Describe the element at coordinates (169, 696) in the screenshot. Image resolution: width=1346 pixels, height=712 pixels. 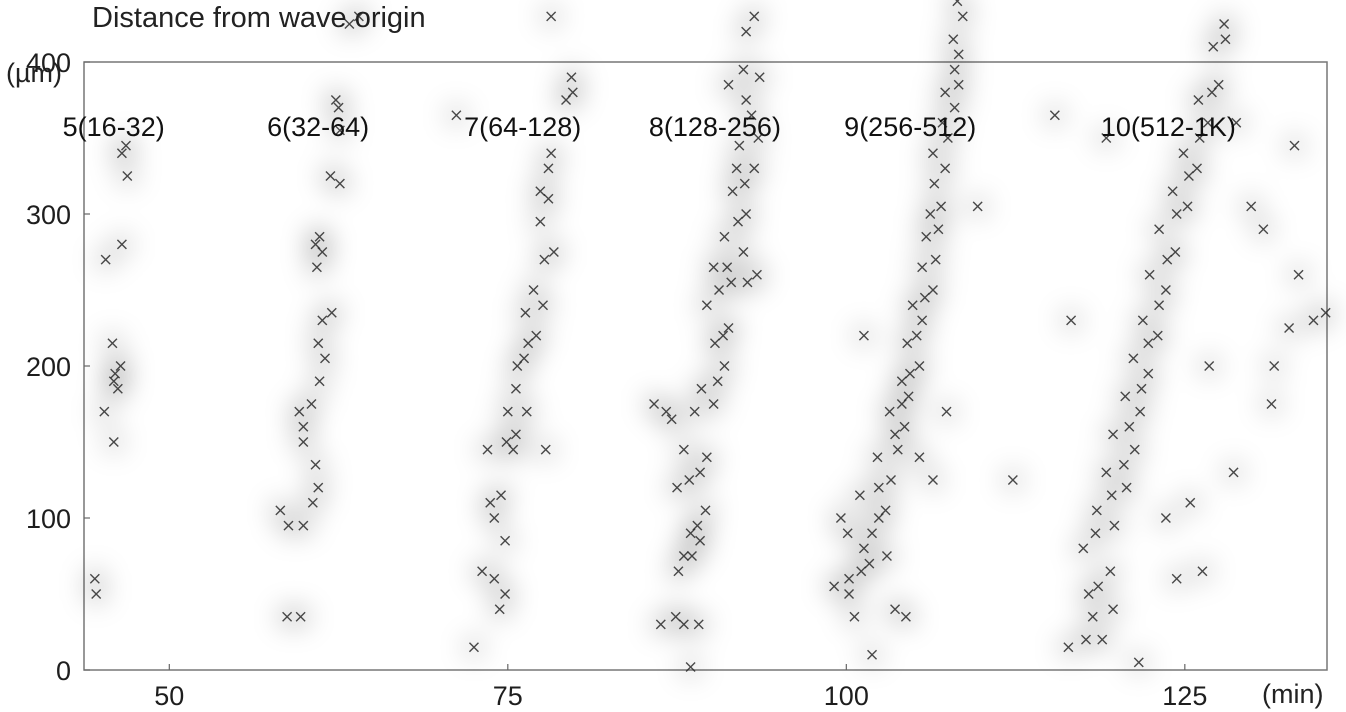
I see `x-tick-label: 50` at that location.